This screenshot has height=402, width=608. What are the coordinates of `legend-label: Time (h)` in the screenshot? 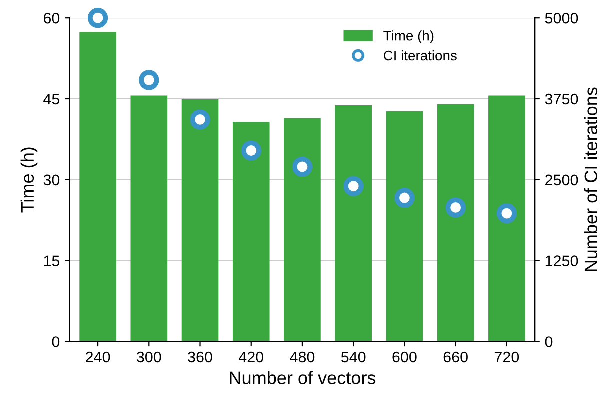 It's located at (409, 37).